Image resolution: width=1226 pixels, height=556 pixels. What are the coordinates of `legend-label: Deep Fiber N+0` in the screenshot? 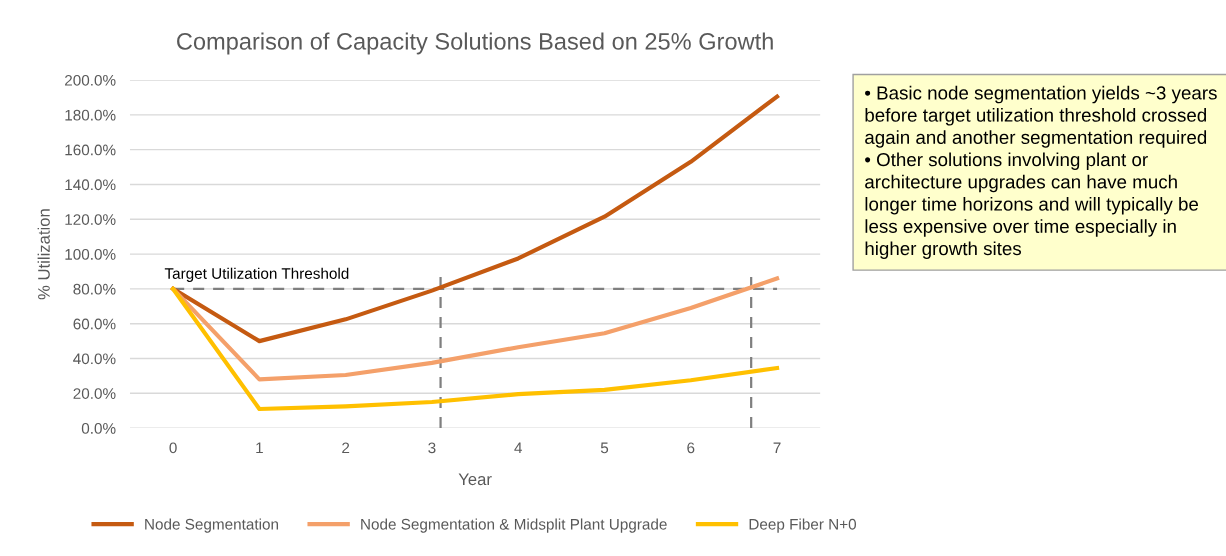 It's located at (803, 525).